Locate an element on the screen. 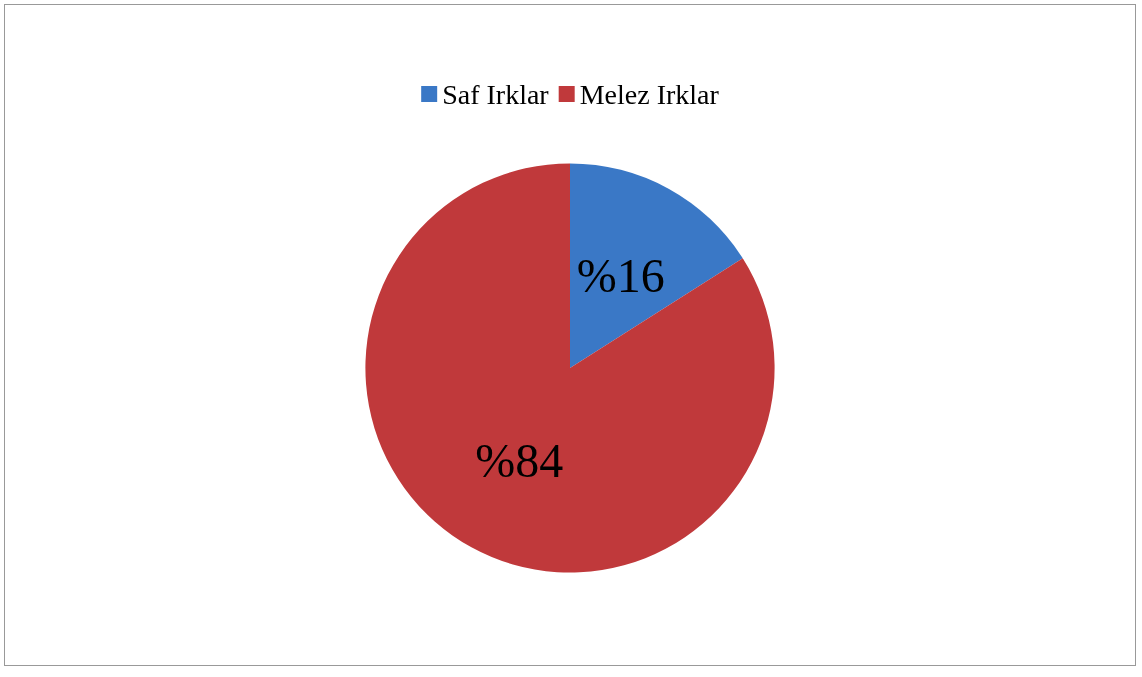  legend-label: Saf Irklar is located at coordinates (496, 94).